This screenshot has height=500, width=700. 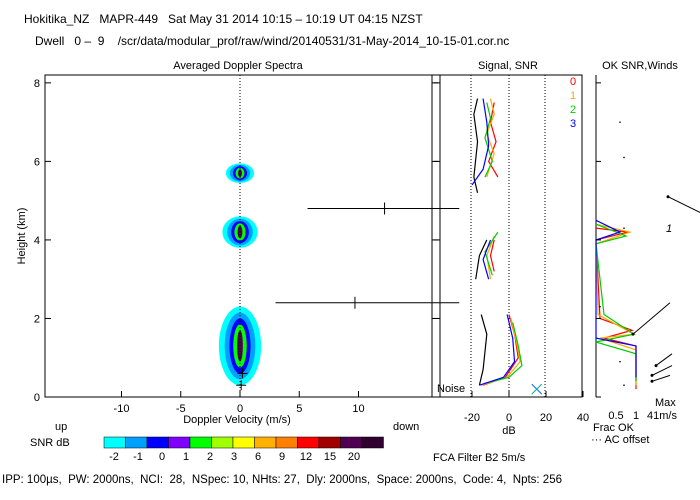 I want to click on scale-tick-label: 12, so click(x=306, y=457).